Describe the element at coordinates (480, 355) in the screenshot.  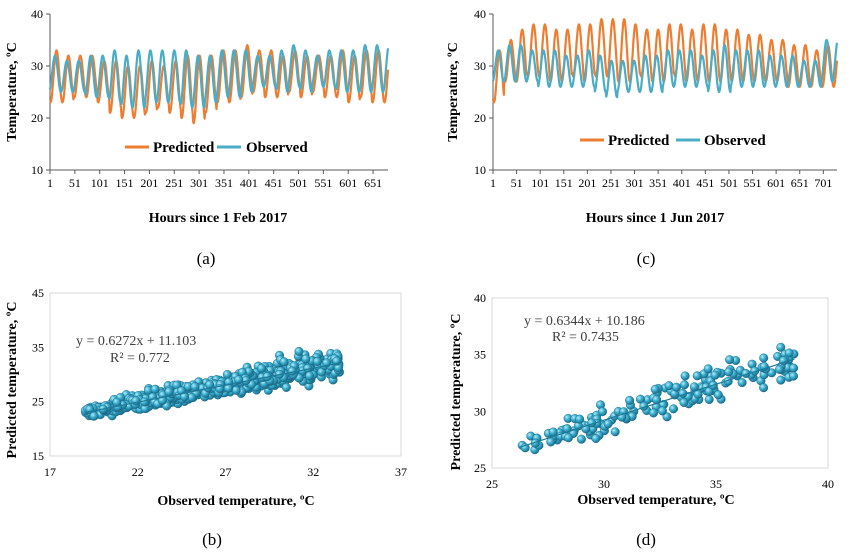
I see `panel-d-y-tick-label: 35` at that location.